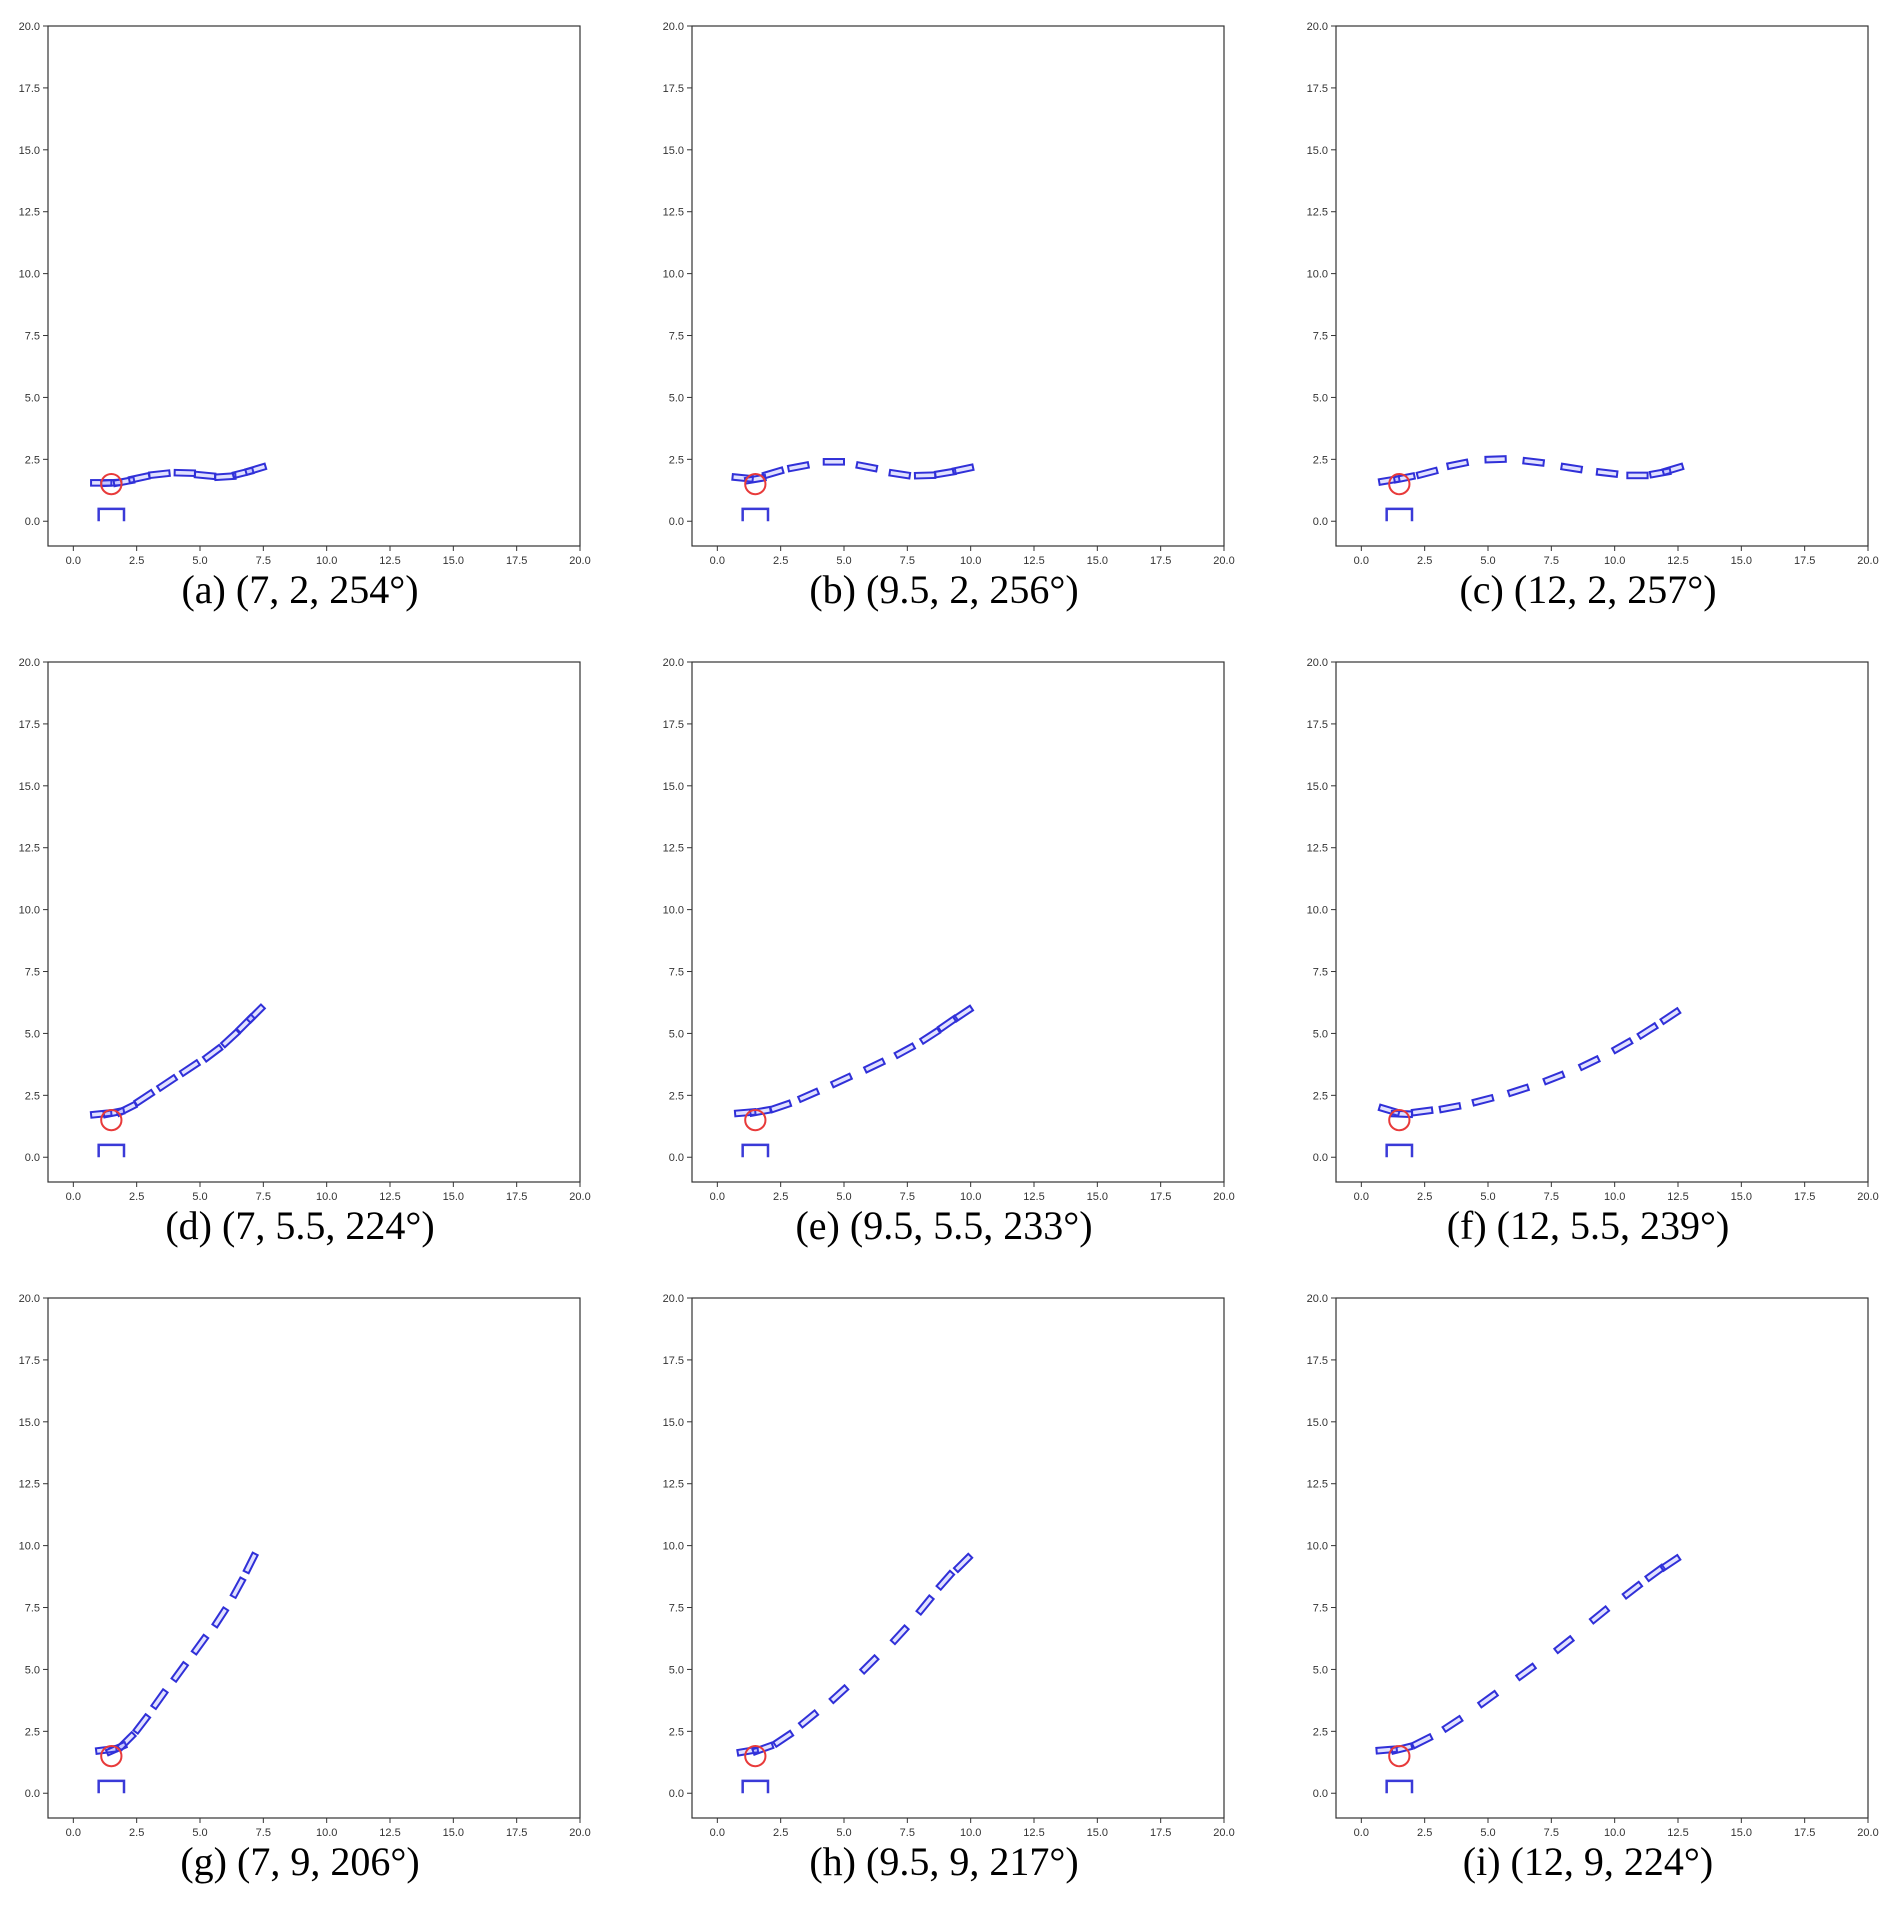 The image size is (1898, 1906). I want to click on y-tick-label: 2.5, so click(32, 460).